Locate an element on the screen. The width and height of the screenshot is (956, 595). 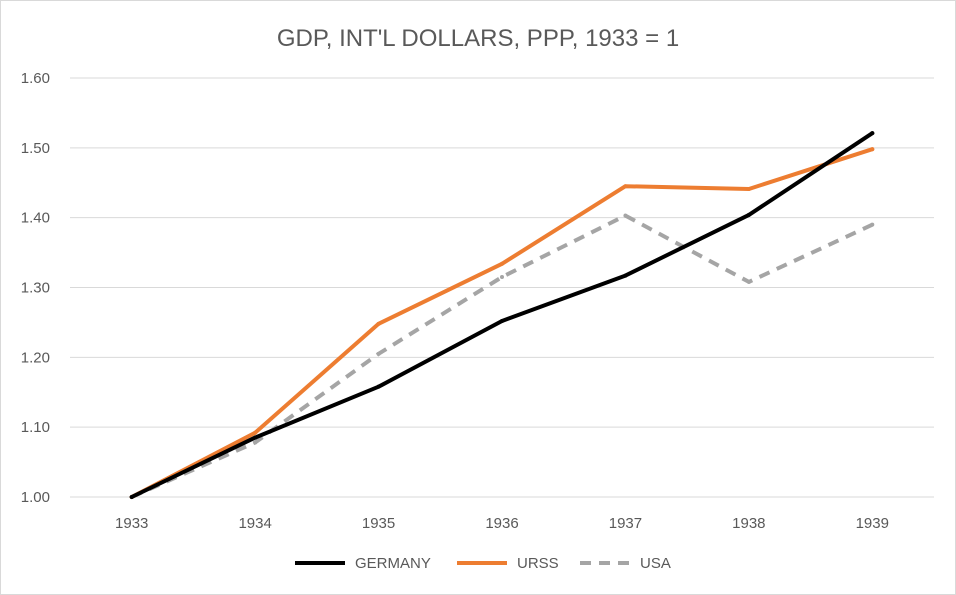
y-axis-ticks: 1.00 1.10 1.20 1.30 1.40 1.50 1.60 is located at coordinates (35, 288).